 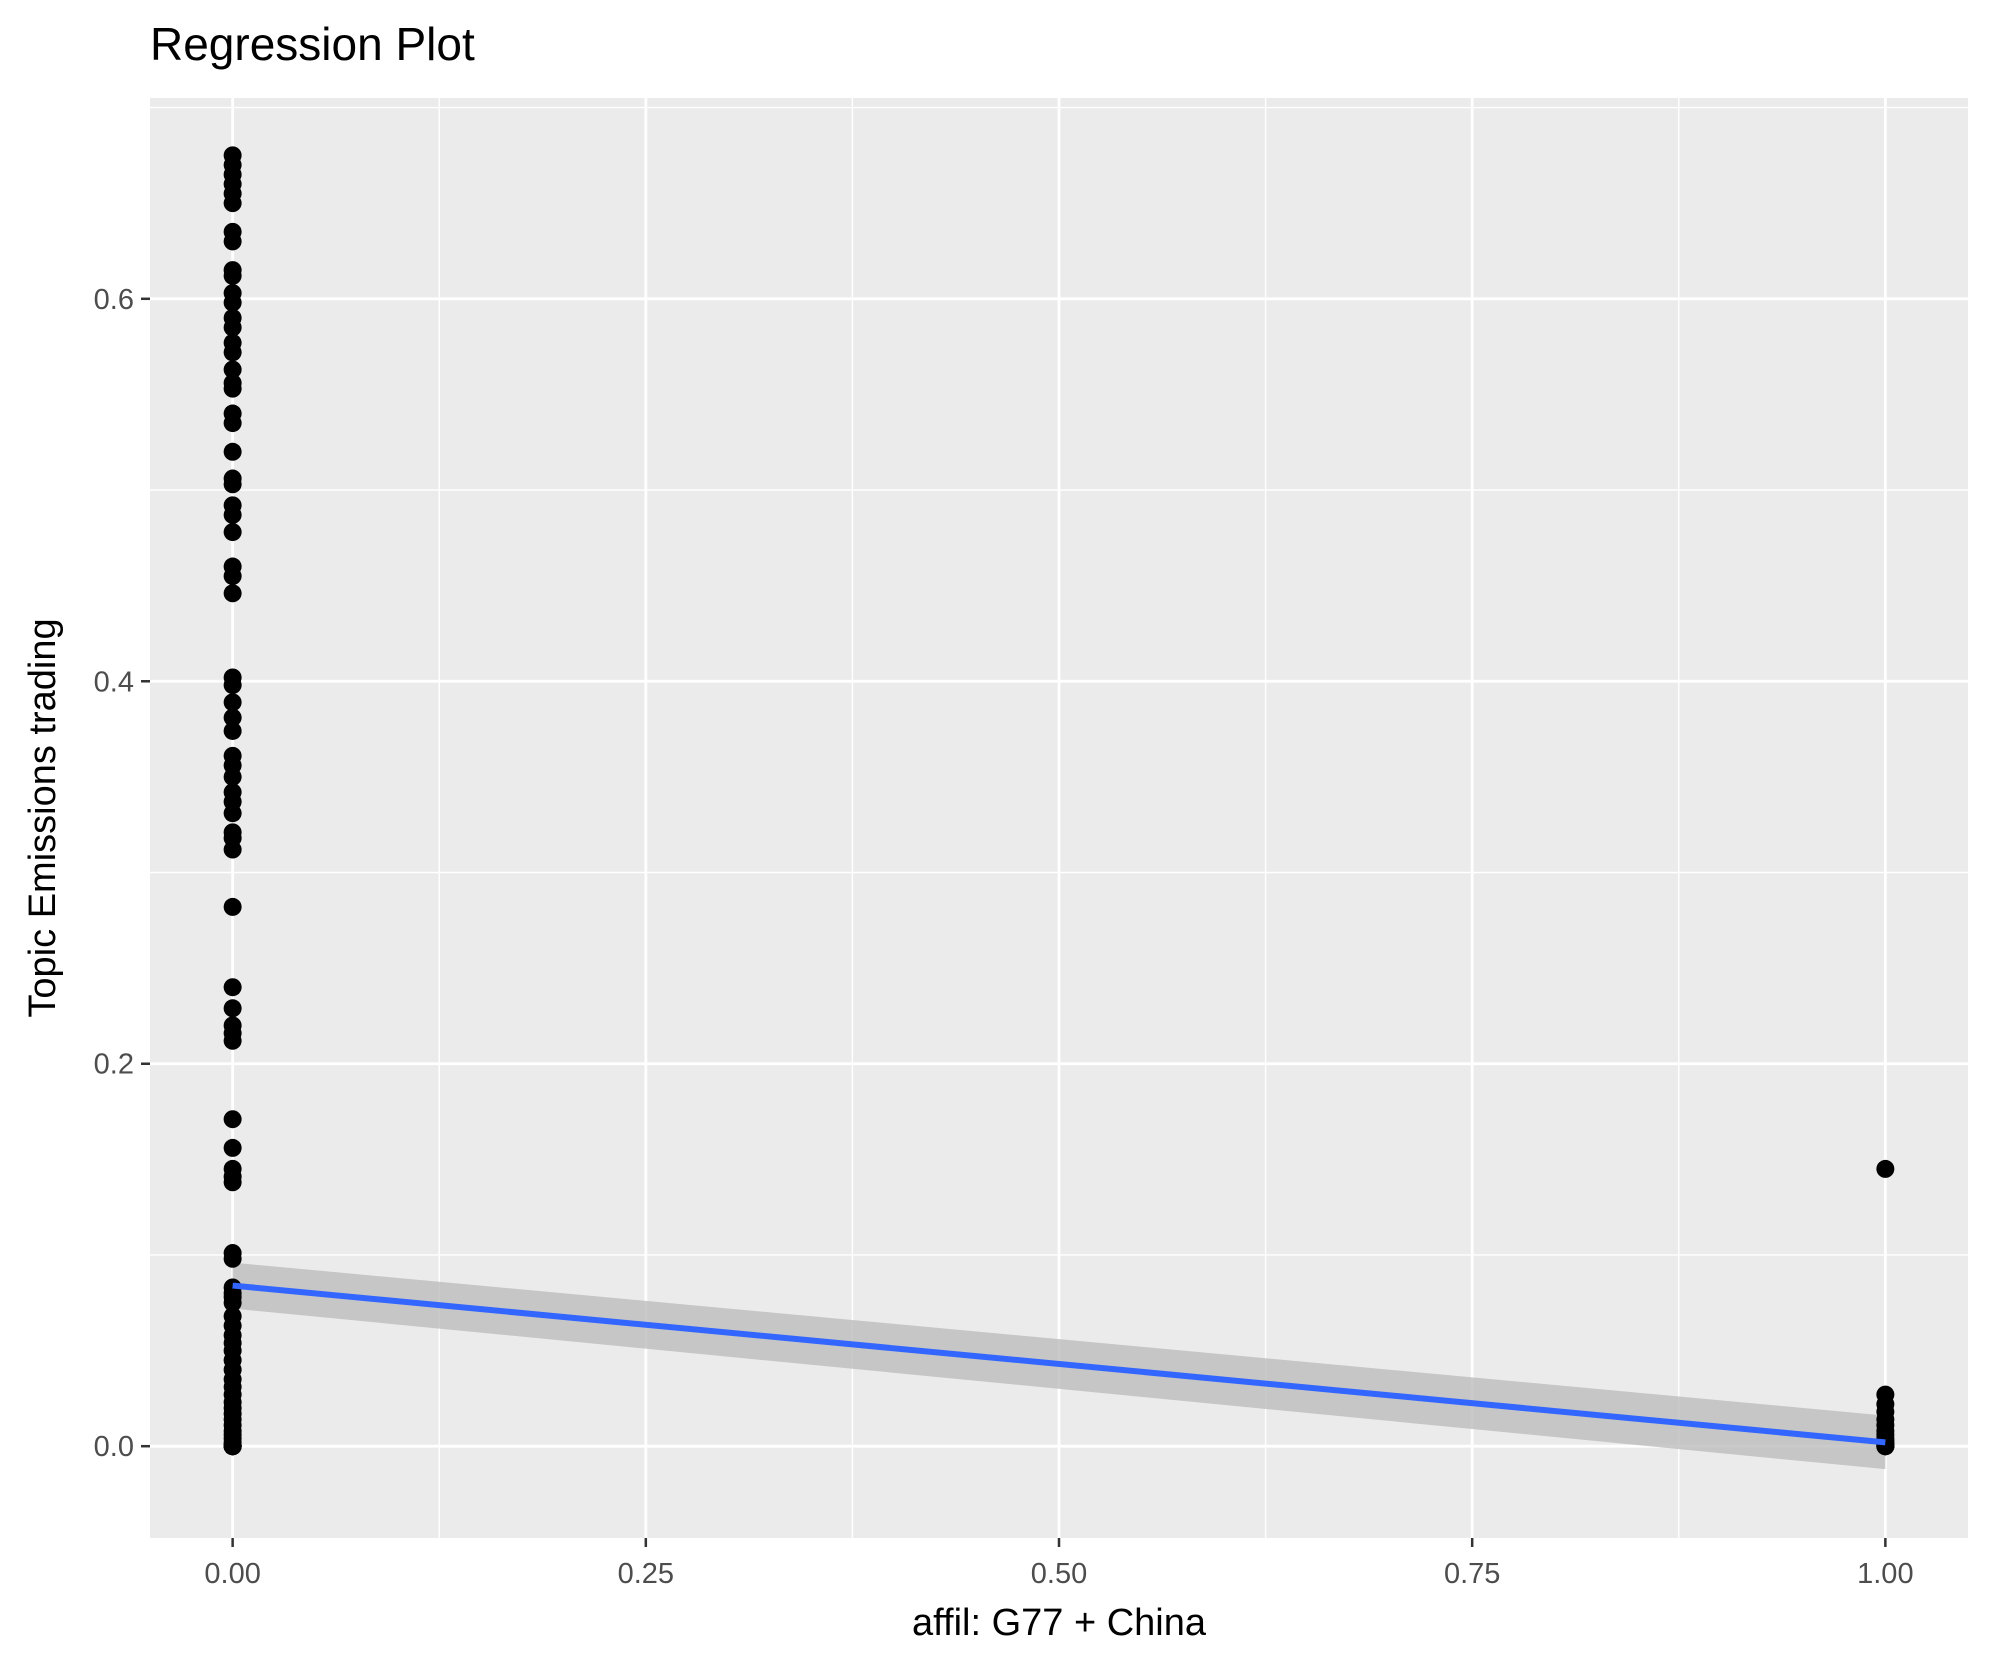 I want to click on regression-line-layer, so click(x=1059, y=1364).